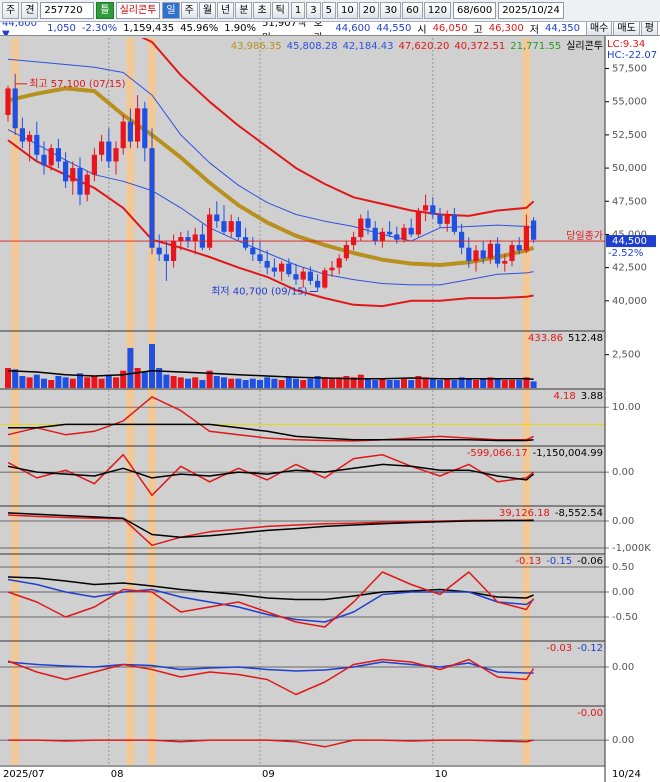  I want to click on interval-button: 10, so click(347, 10).